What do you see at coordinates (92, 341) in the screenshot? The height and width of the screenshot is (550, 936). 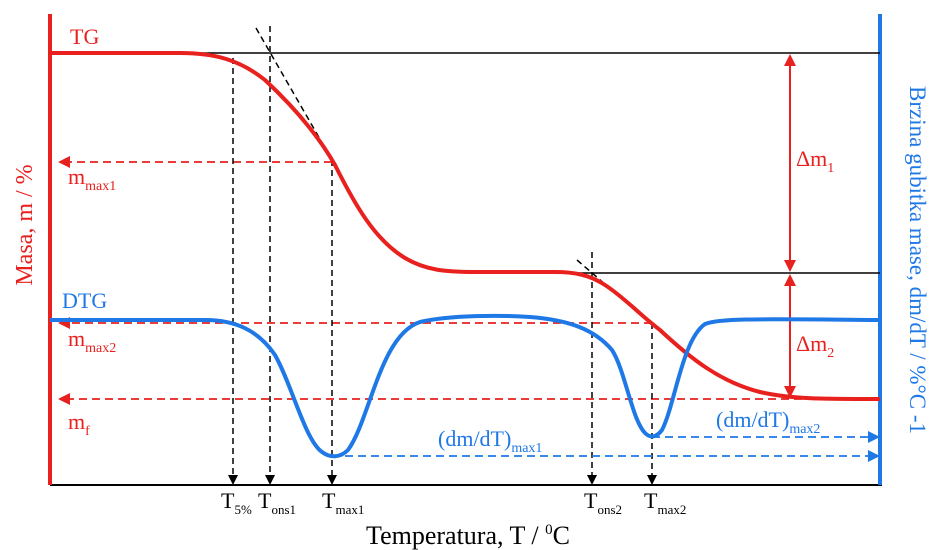 I see `mmax2-label: mmax2` at bounding box center [92, 341].